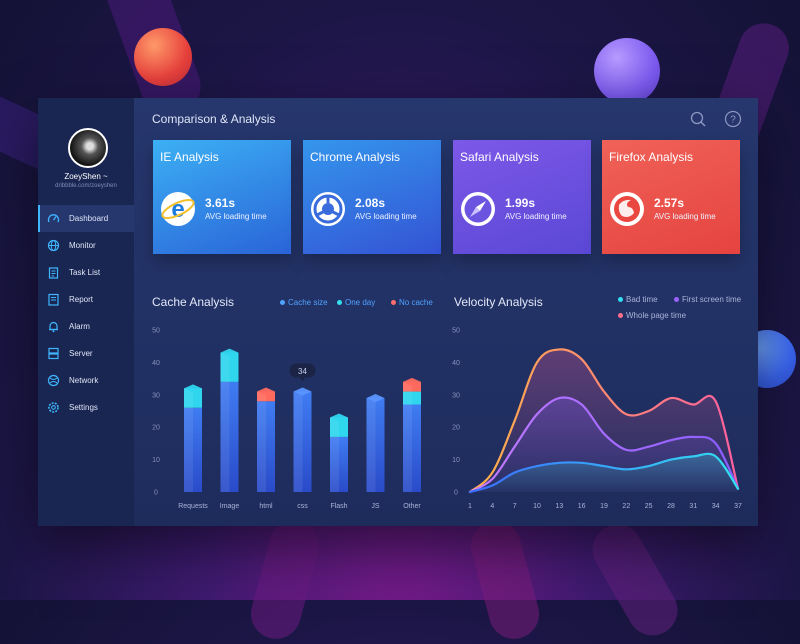 This screenshot has height=644, width=800. Describe the element at coordinates (266, 506) in the screenshot. I see `x-category-label: html` at that location.